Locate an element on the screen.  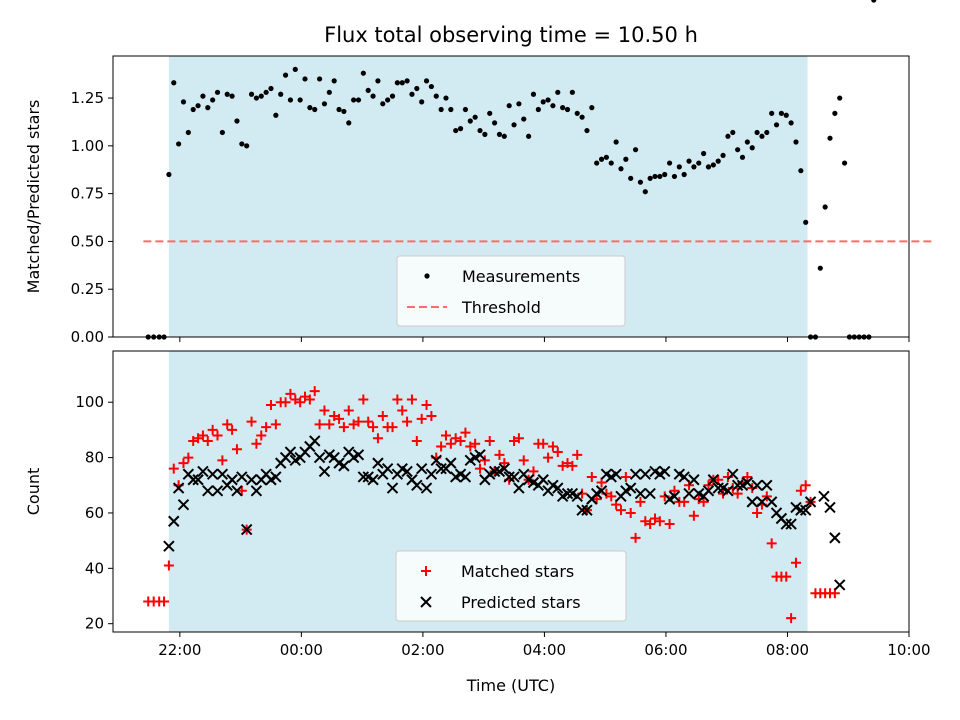
y-tick-label: 0.00 is located at coordinates (87, 337).